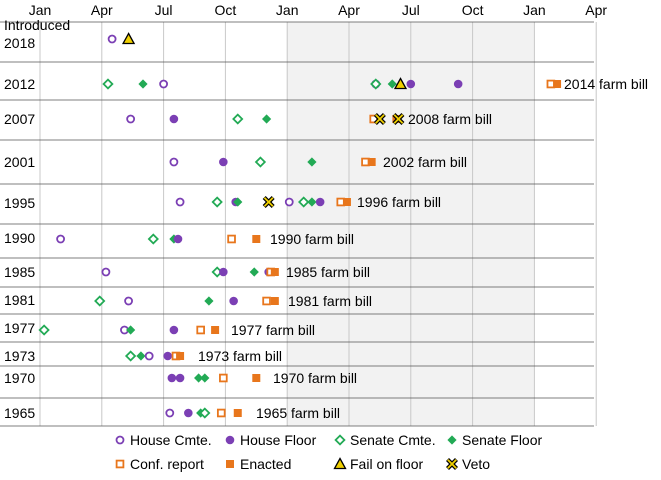 The width and height of the screenshot is (661, 480). What do you see at coordinates (19, 272) in the screenshot?
I see `y-year-label: 1985` at bounding box center [19, 272].